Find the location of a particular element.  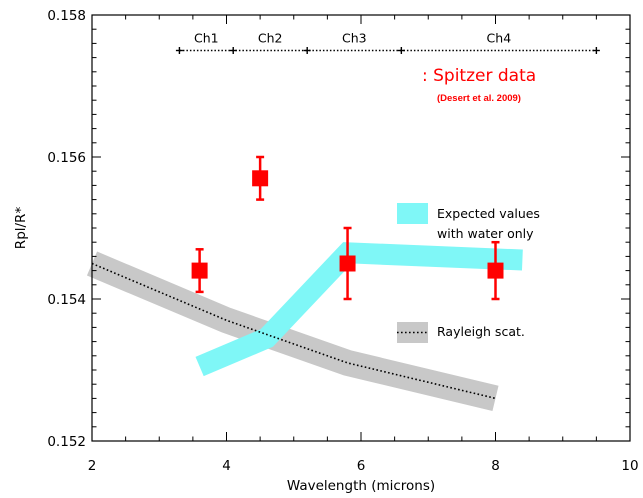

x-tick-label: 10 is located at coordinates (629, 466).